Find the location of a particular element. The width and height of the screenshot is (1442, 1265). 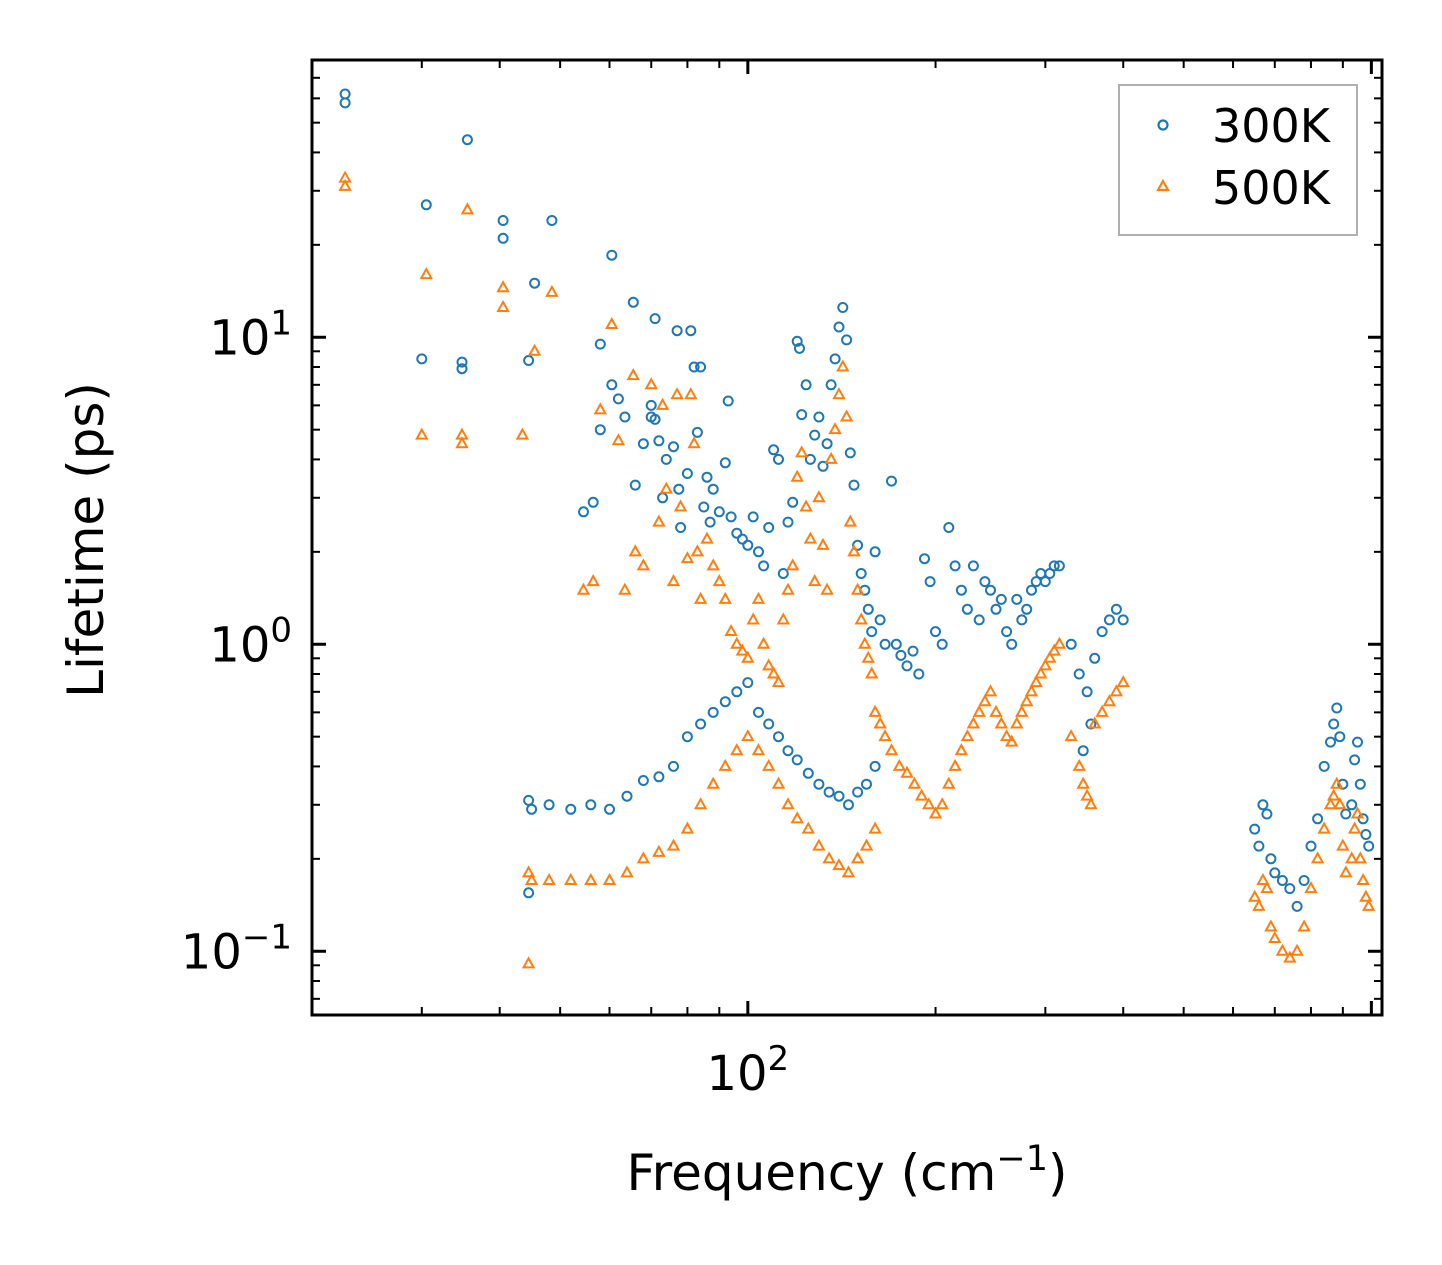

y-axis-label: Lifetime (ps) is located at coordinates (86, 540).